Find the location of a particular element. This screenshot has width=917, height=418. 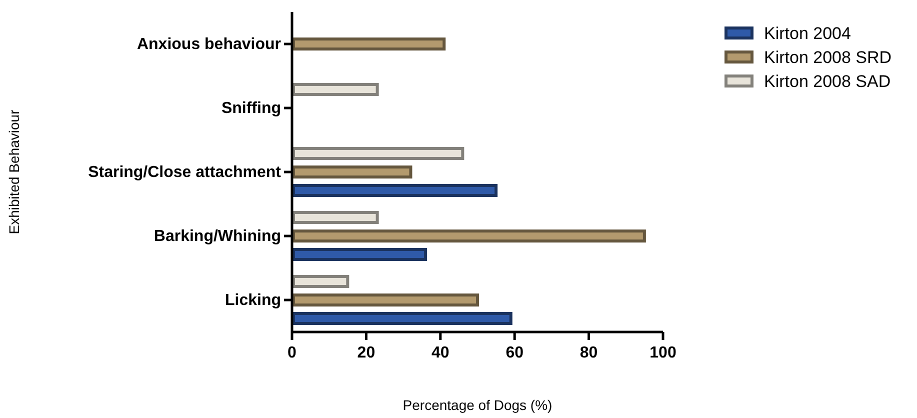

y-axis-title: Exhibited Behaviour is located at coordinates (14, 171).